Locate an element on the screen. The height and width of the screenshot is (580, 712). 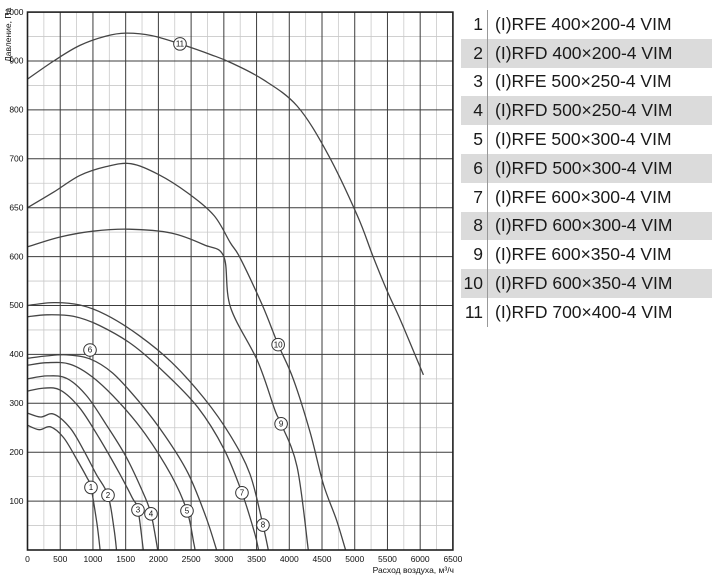
y-tick-label: 800 is located at coordinates (16, 110).